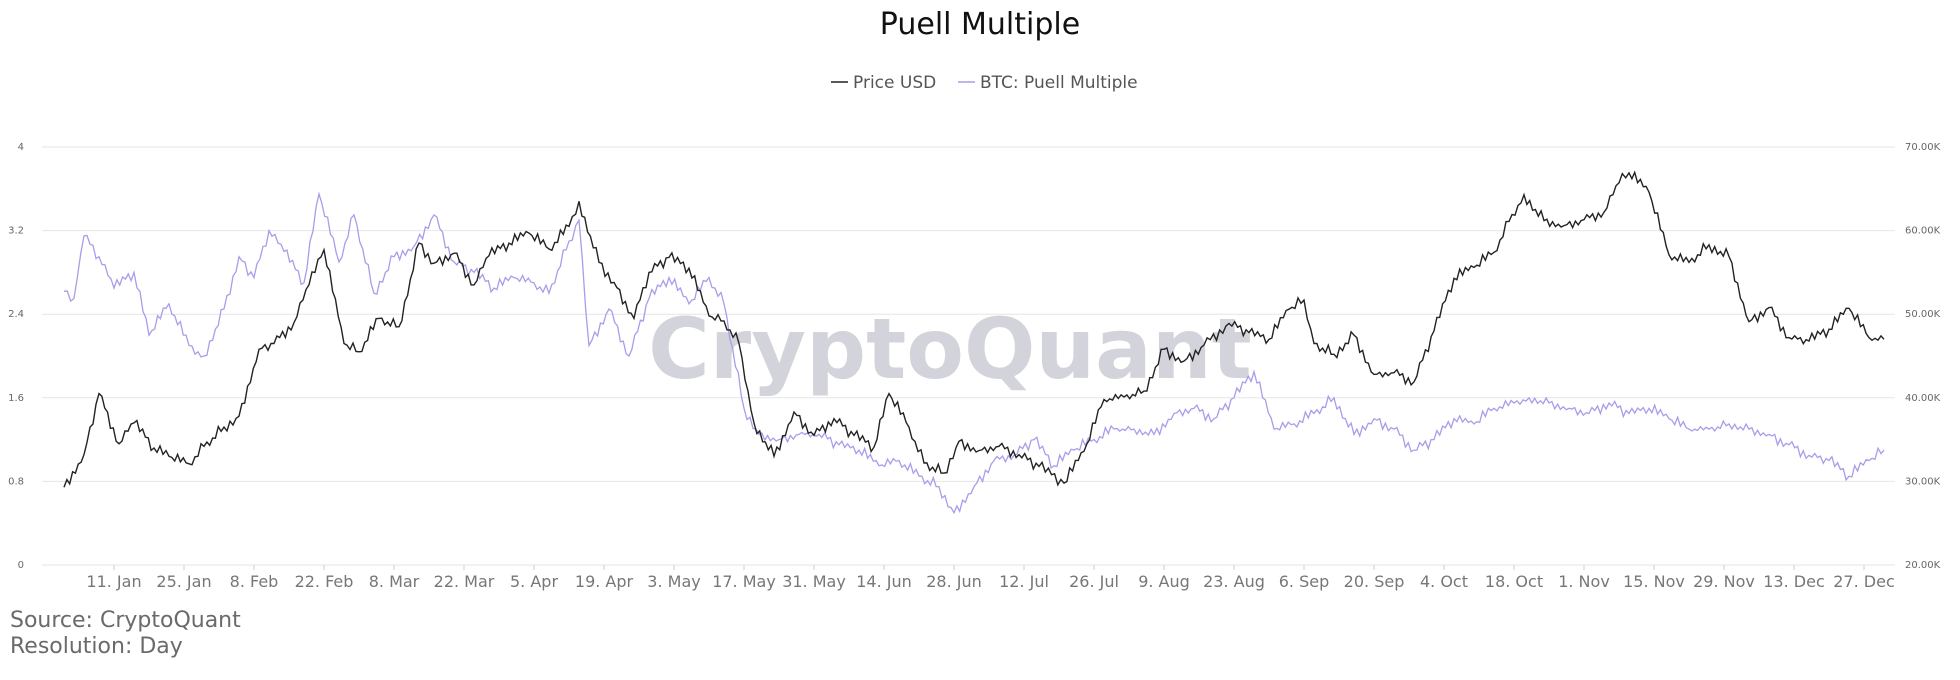 This screenshot has height=680, width=1960. I want to click on x-tick-label: 3. May, so click(673, 581).